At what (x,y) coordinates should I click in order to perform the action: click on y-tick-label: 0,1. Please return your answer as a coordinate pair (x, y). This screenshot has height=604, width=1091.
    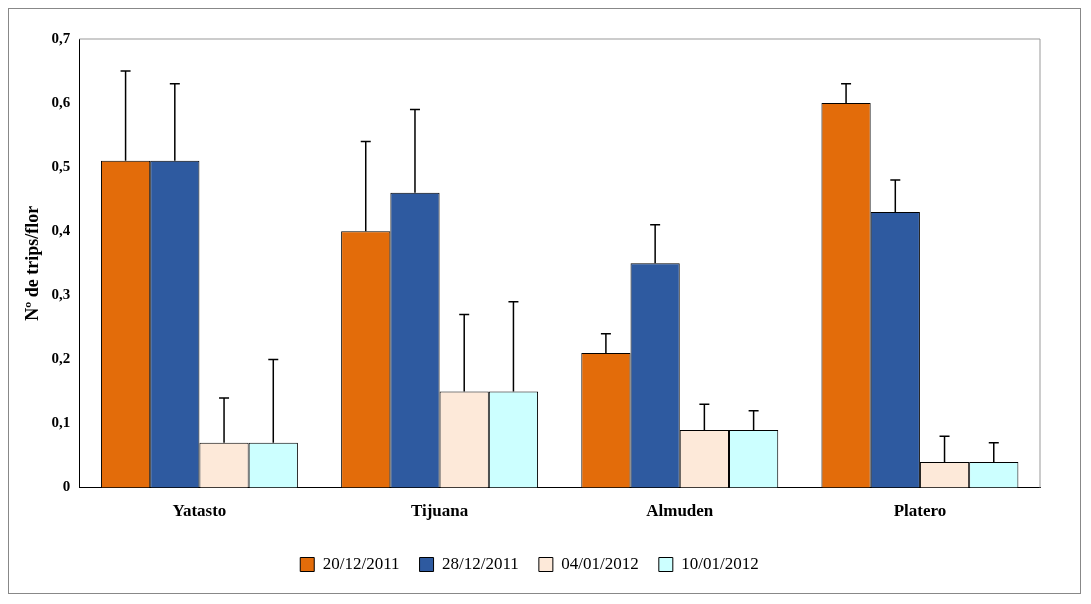
    Looking at the image, I should click on (61, 422).